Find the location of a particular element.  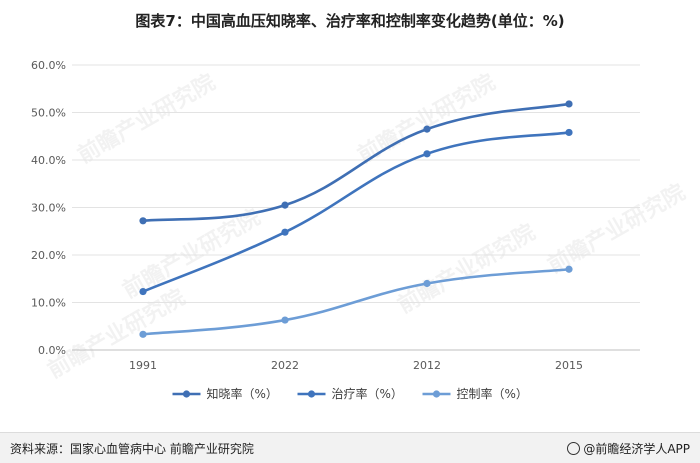

source-note: 资料来源：国家心血管病中心 前瞻产业研究院 is located at coordinates (132, 449).